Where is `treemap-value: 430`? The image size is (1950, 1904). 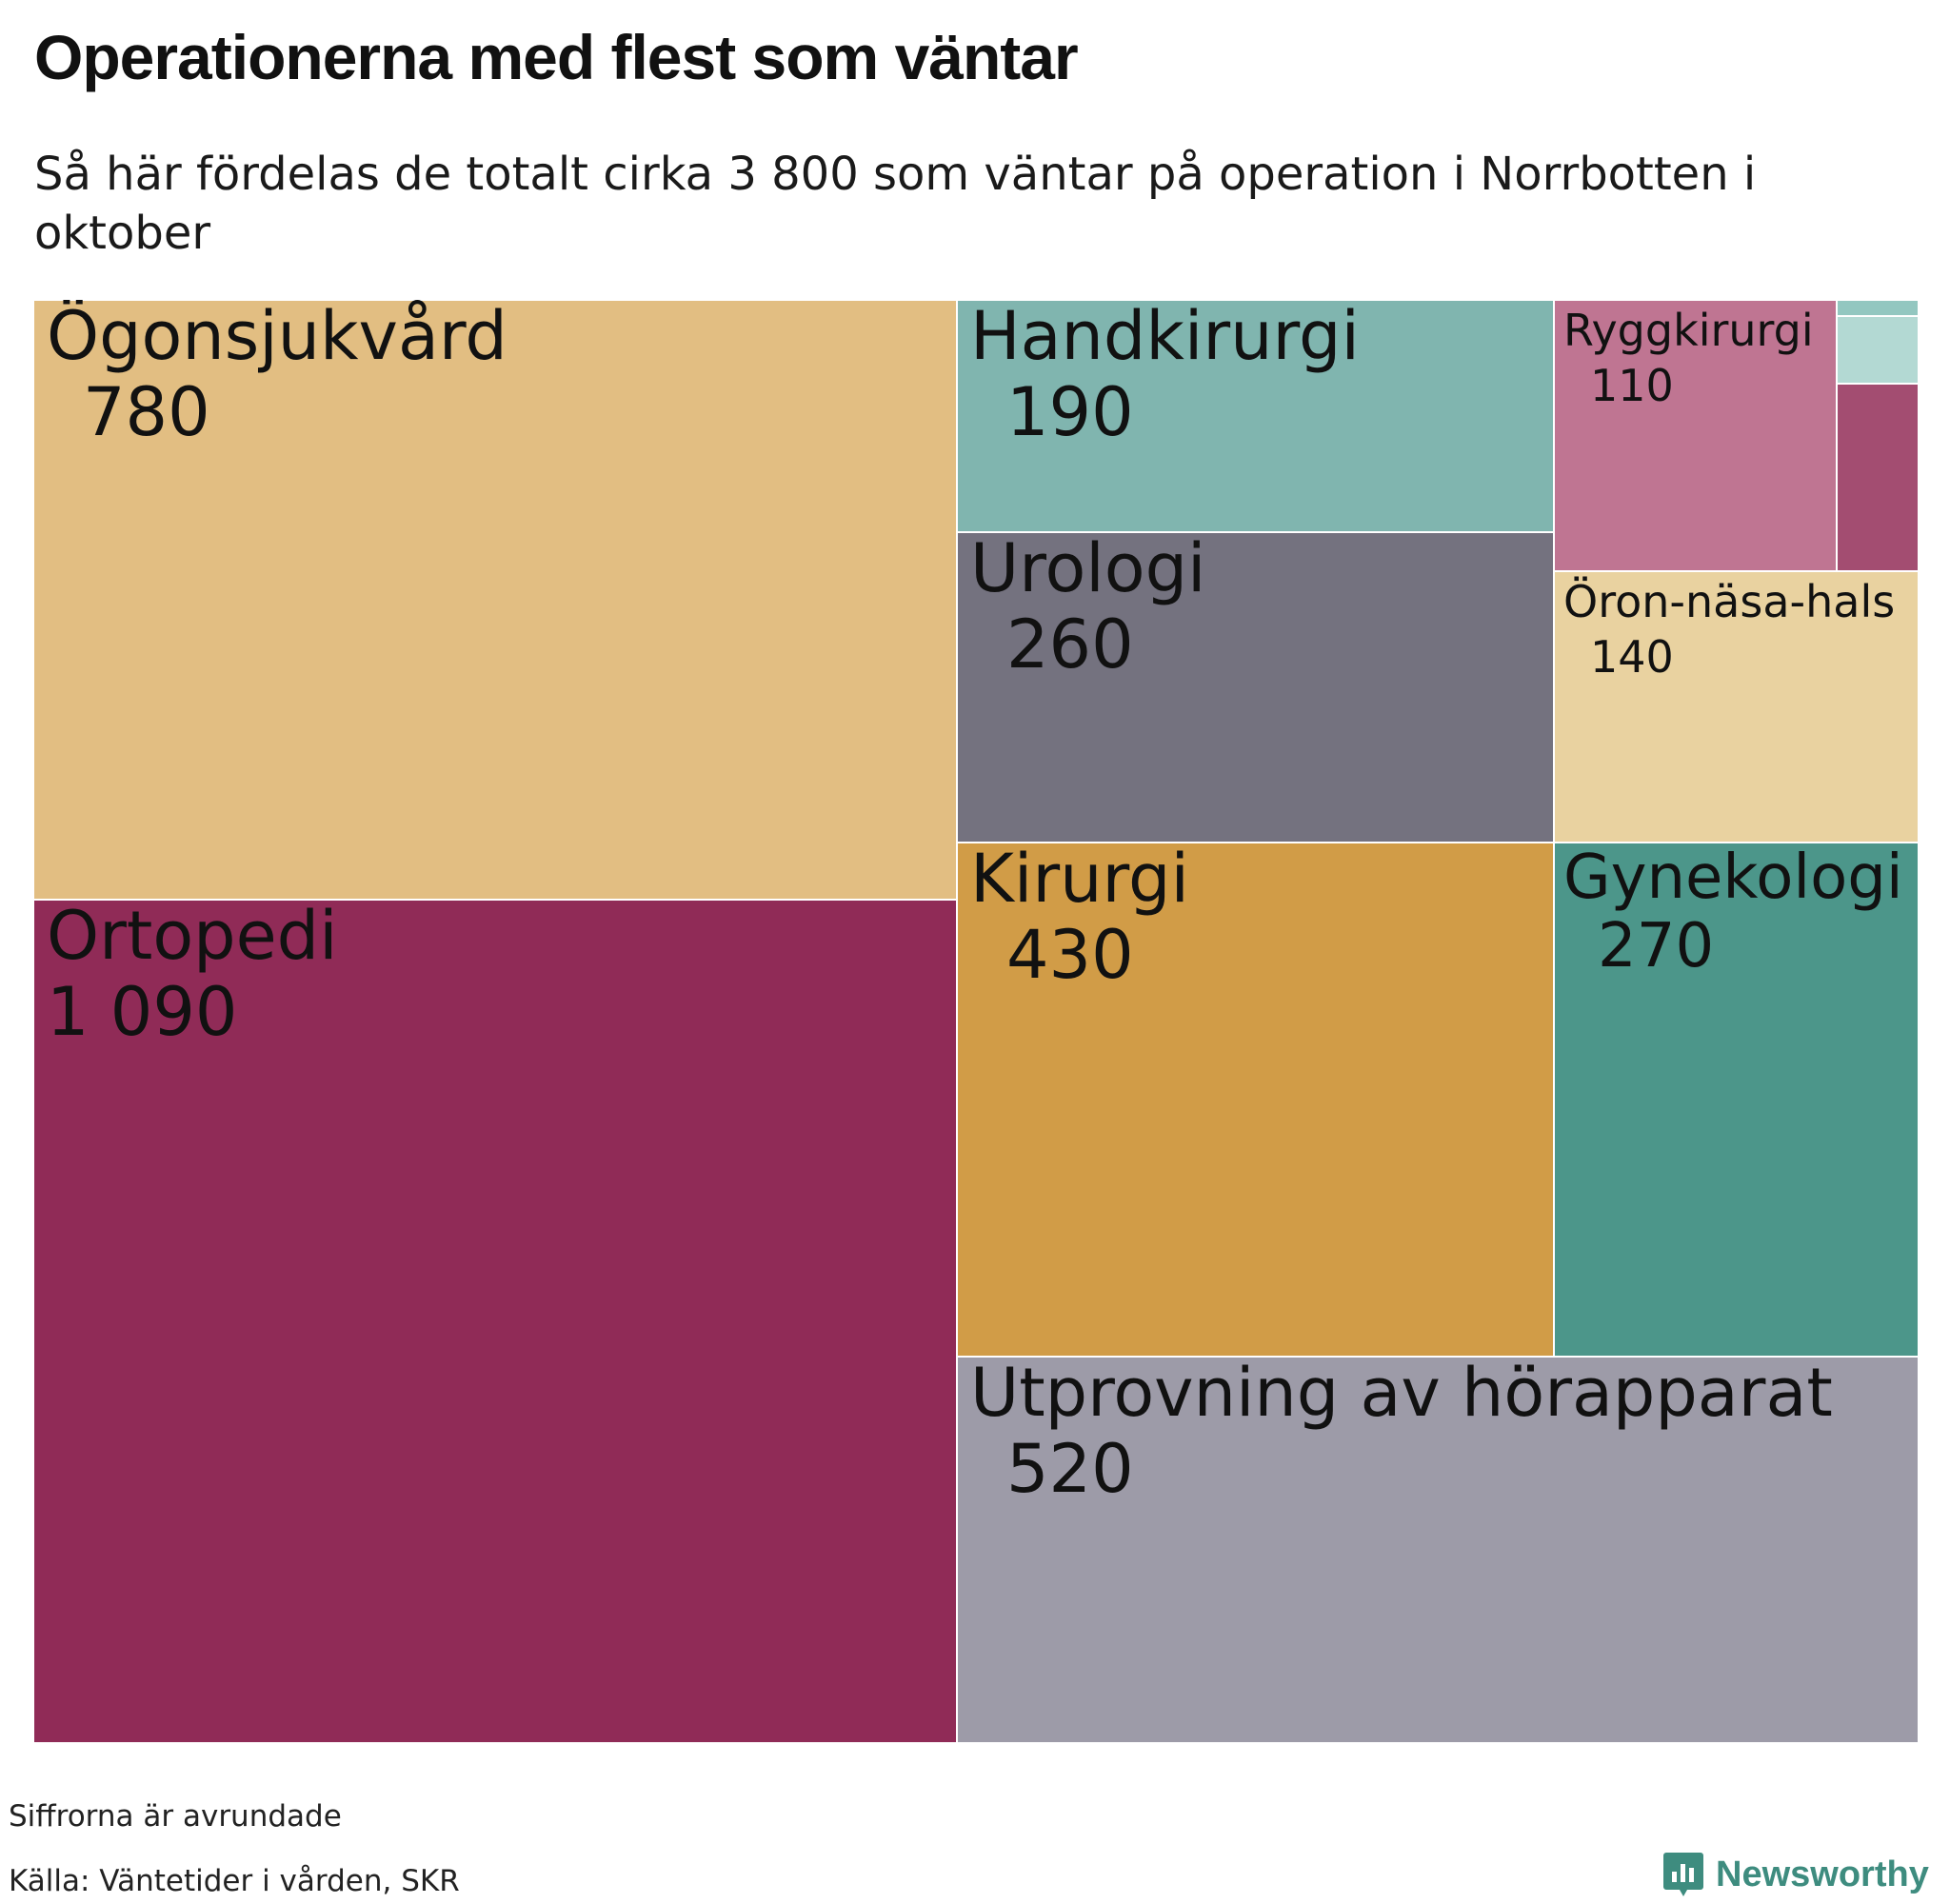
treemap-value: 430 is located at coordinates (1070, 955).